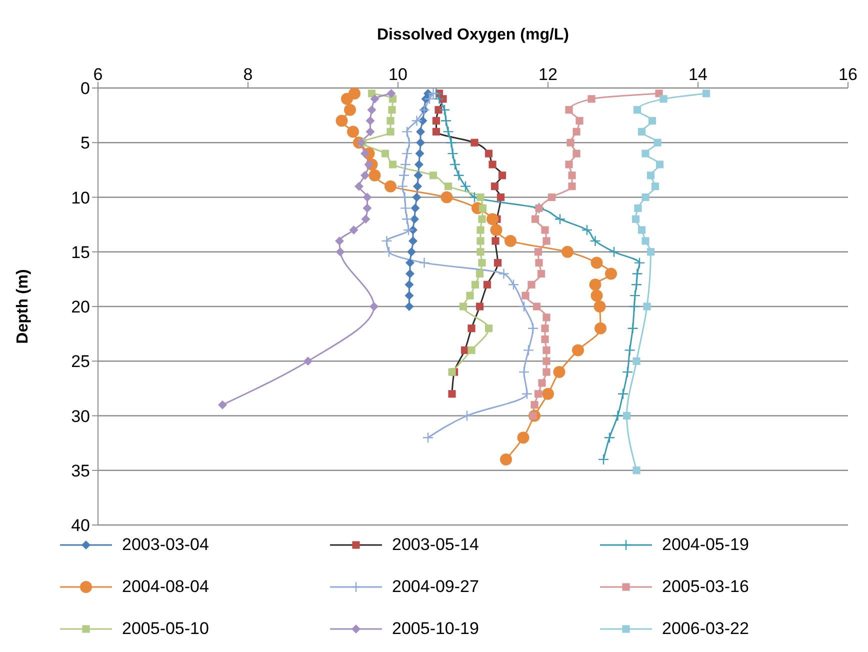 The width and height of the screenshot is (868, 652). Describe the element at coordinates (435, 629) in the screenshot. I see `legend-label: 2005-10-19` at that location.